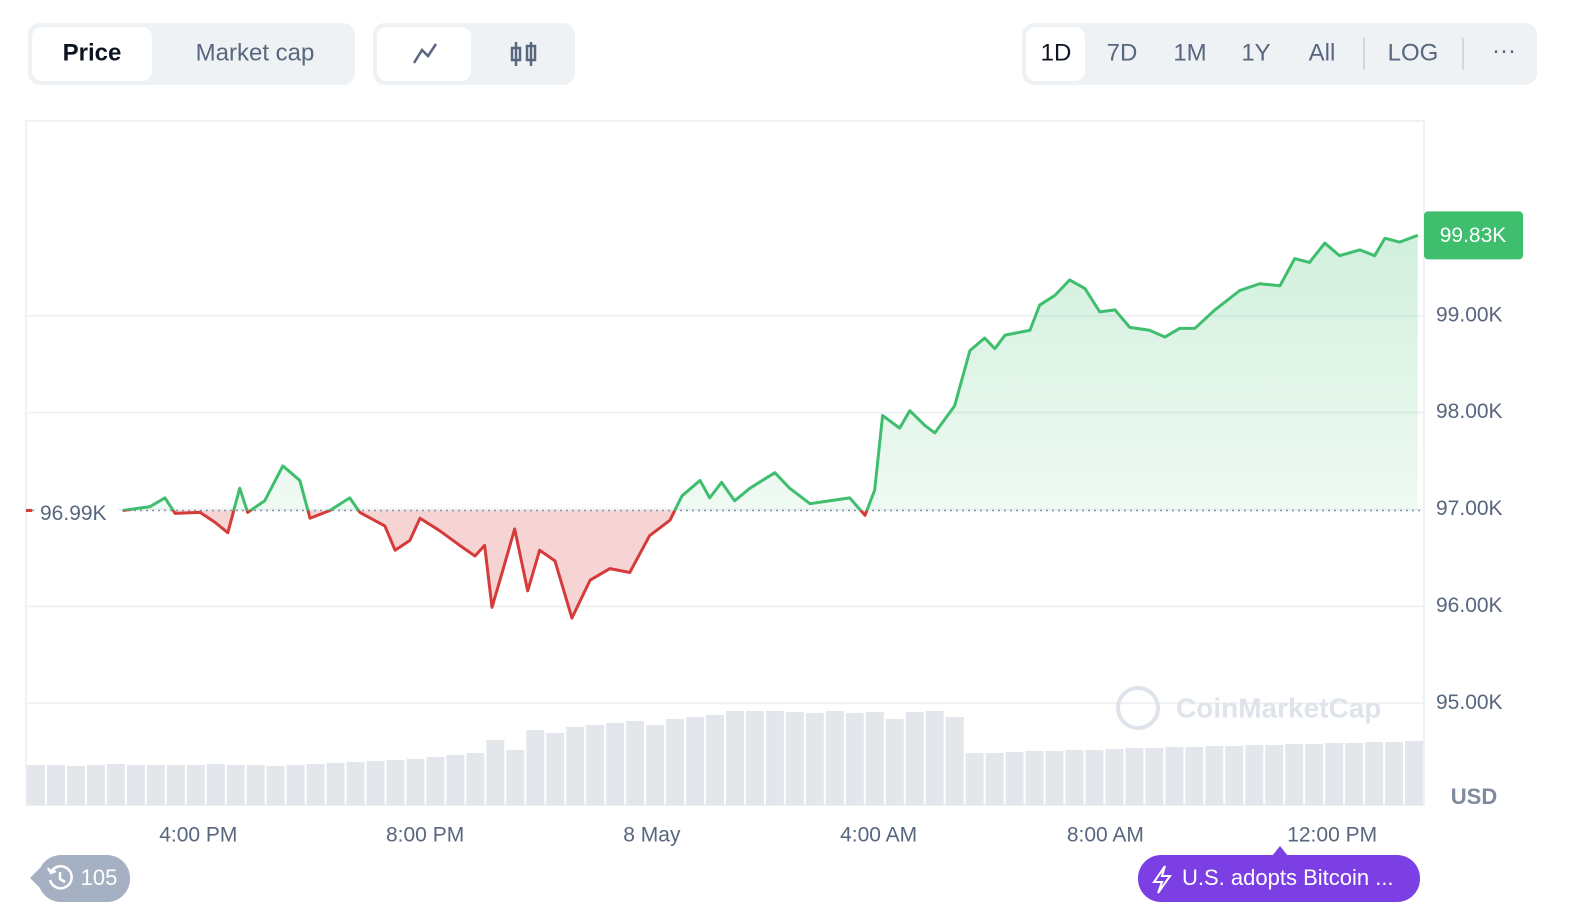  I want to click on range-selected, so click(1055, 54).